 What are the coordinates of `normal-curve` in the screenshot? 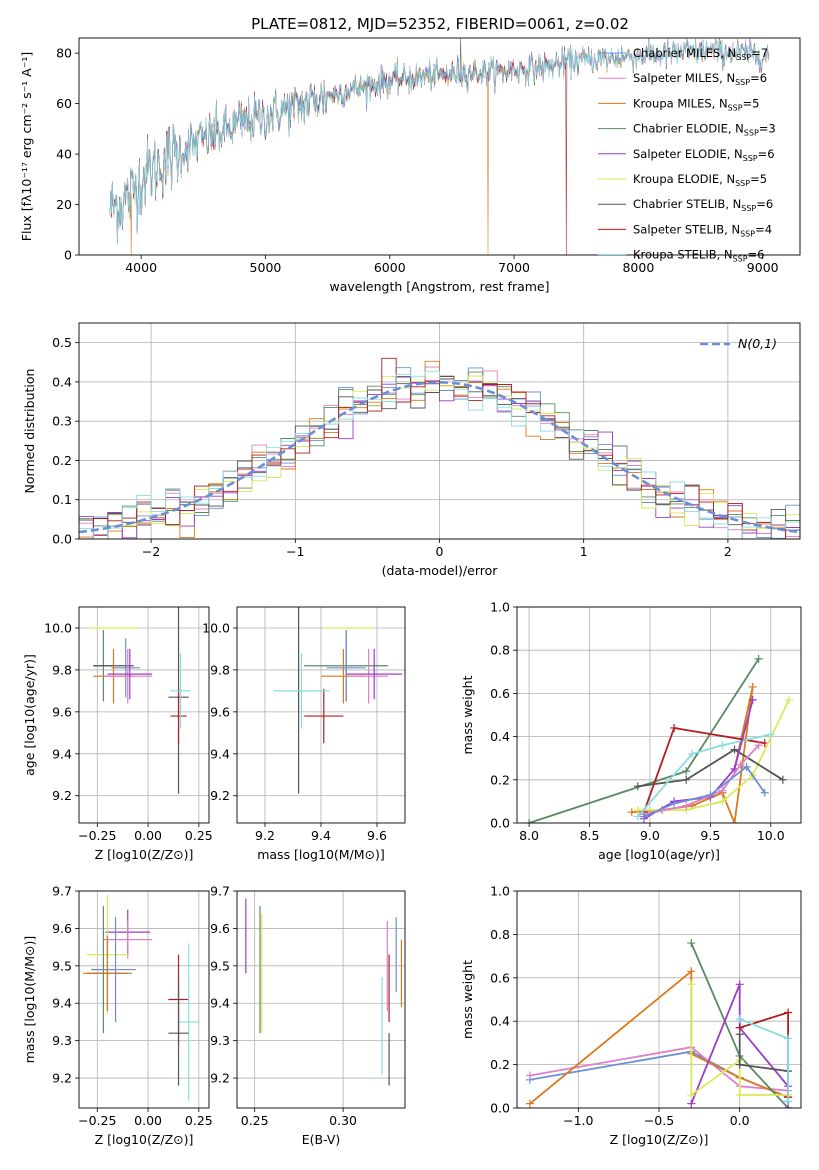 It's located at (439, 457).